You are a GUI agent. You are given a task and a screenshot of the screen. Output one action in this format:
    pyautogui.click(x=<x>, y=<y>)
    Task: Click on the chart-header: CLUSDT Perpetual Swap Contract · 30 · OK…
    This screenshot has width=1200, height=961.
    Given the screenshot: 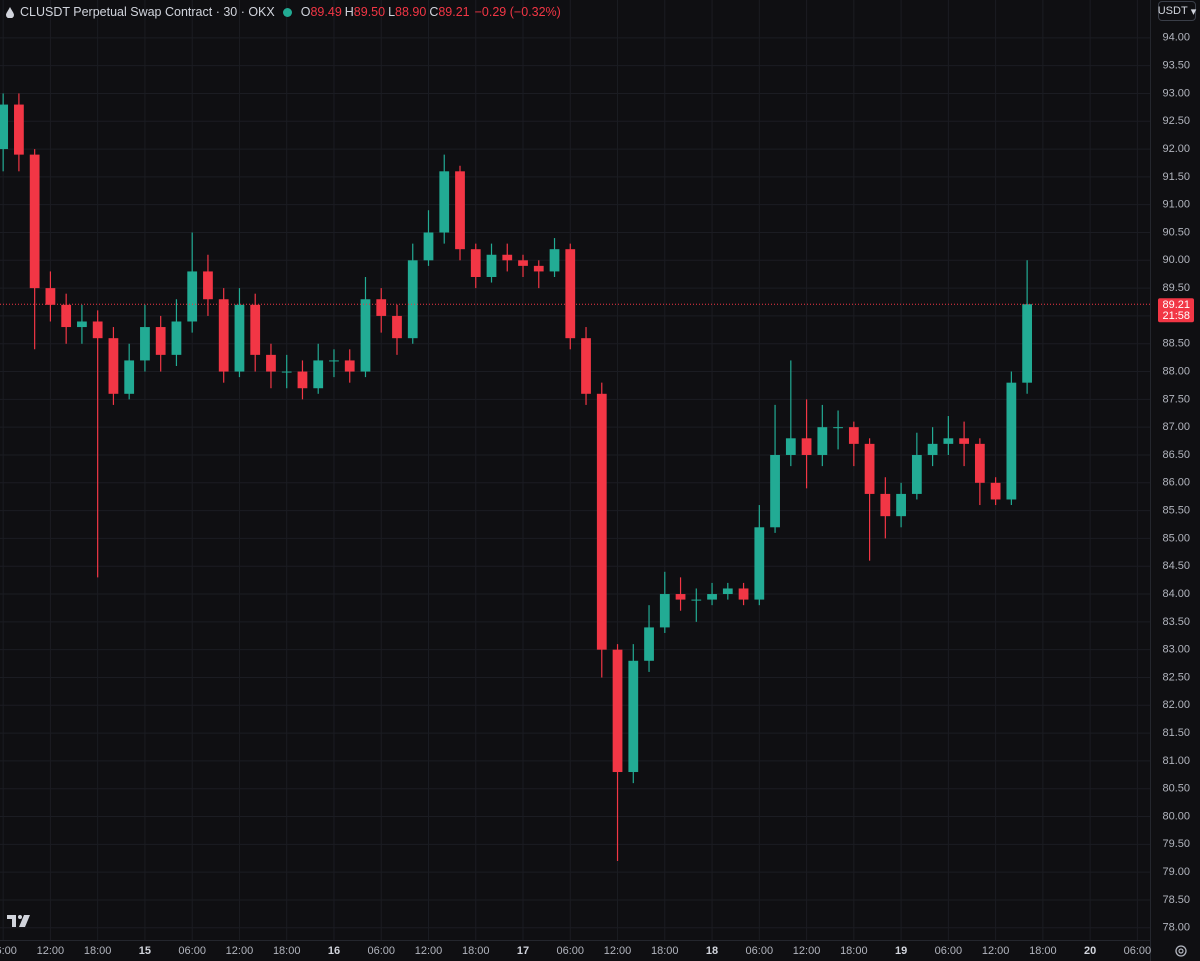 What is the action you would take?
    pyautogui.click(x=283, y=12)
    